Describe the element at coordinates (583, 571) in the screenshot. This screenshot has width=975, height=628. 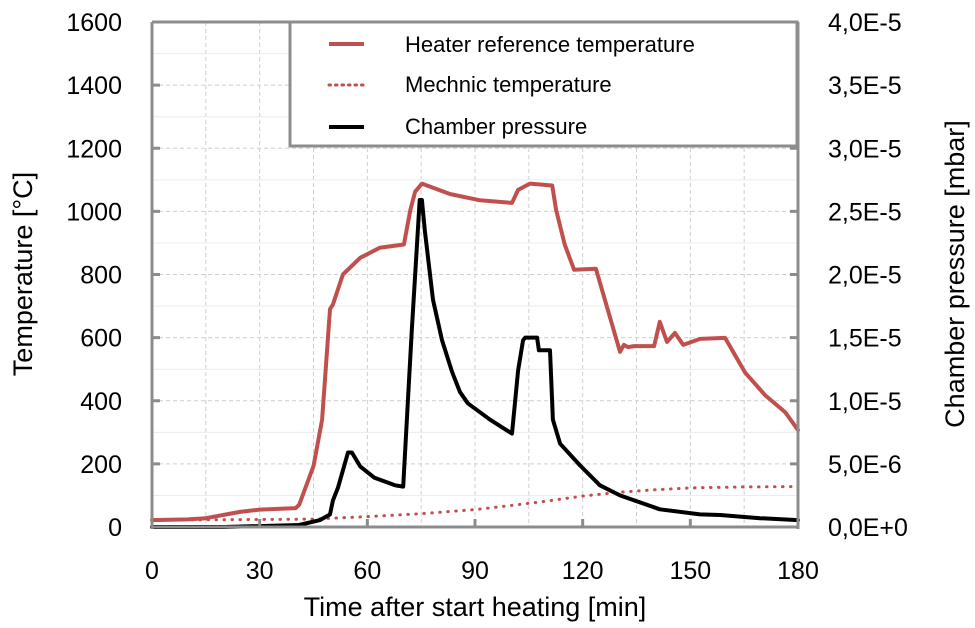
I see `x-tick-label: 120` at that location.